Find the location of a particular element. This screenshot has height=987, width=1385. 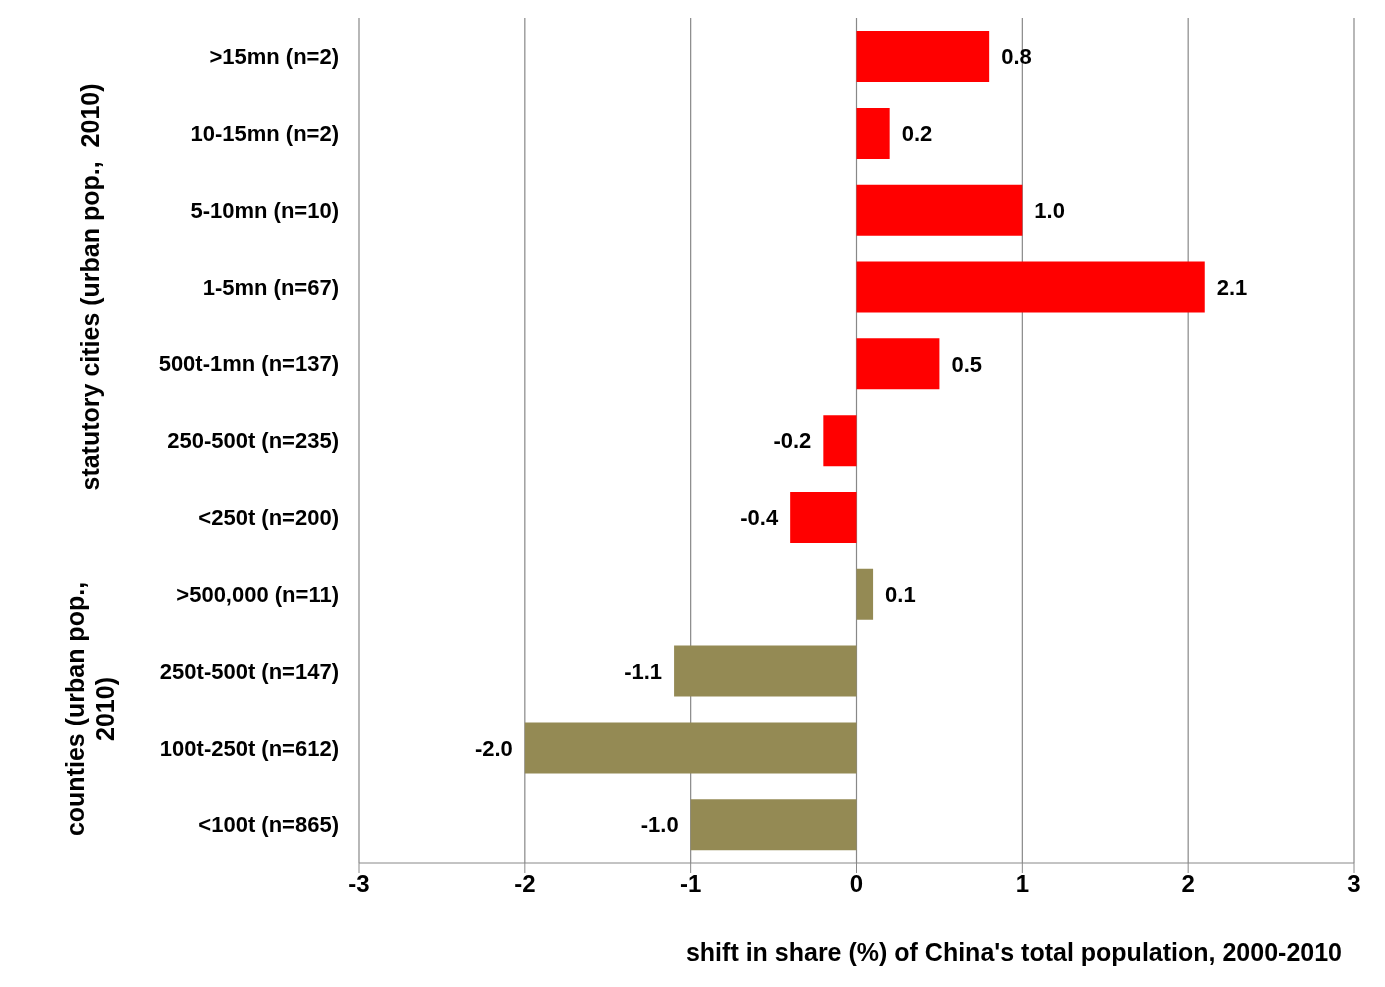

y-tick-label: 1-5mn (n=67) is located at coordinates (270, 287).